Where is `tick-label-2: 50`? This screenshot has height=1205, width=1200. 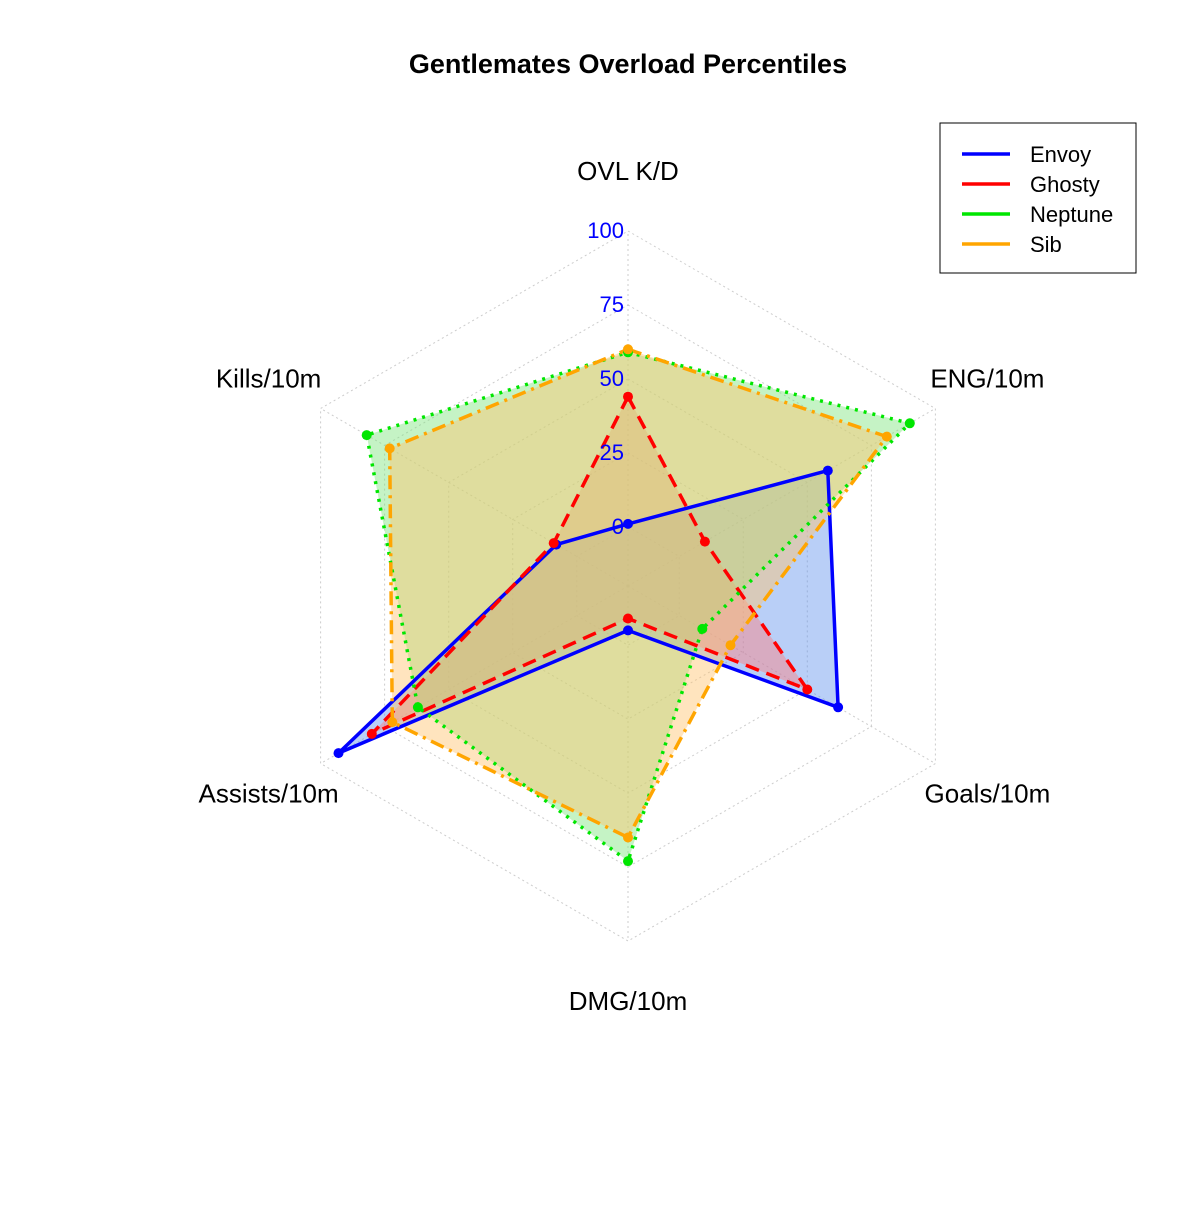
tick-label-2: 50 is located at coordinates (612, 378).